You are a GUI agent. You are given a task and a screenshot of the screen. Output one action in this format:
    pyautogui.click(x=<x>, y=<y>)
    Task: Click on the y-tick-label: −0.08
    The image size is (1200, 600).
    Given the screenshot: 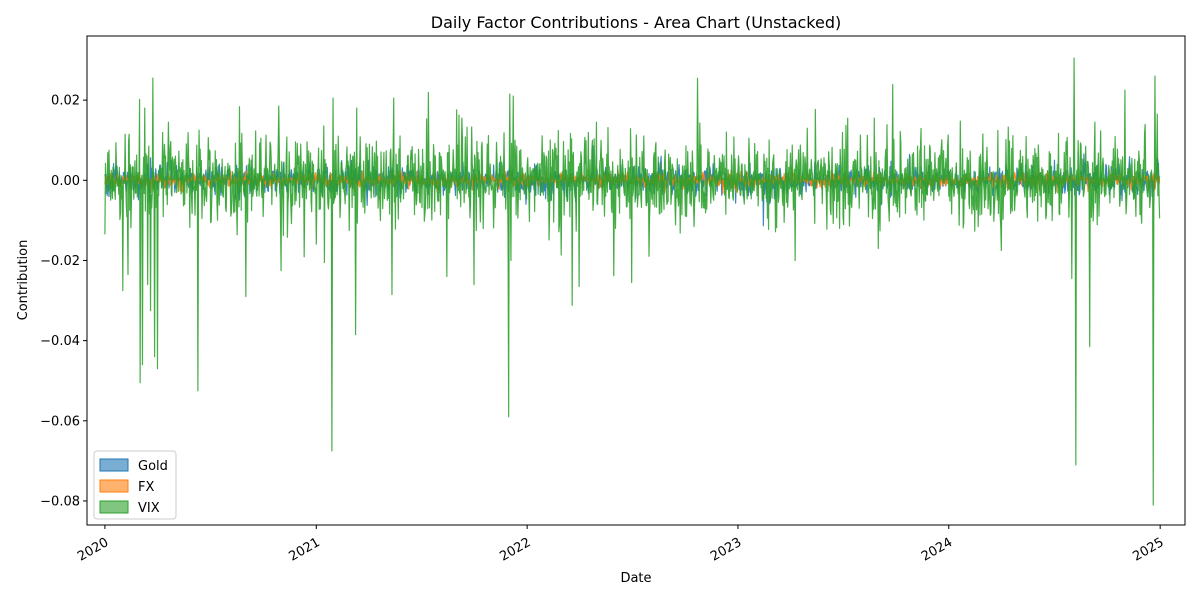 What is the action you would take?
    pyautogui.click(x=60, y=501)
    